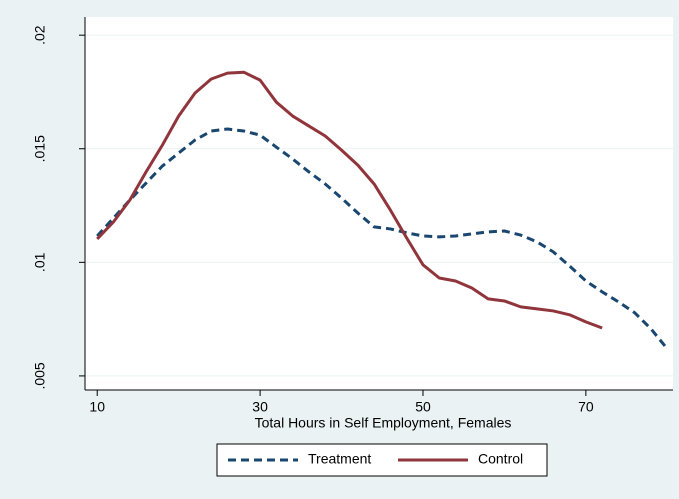 The width and height of the screenshot is (679, 499). What do you see at coordinates (40, 35) in the screenshot?
I see `y-tick-label: .02` at bounding box center [40, 35].